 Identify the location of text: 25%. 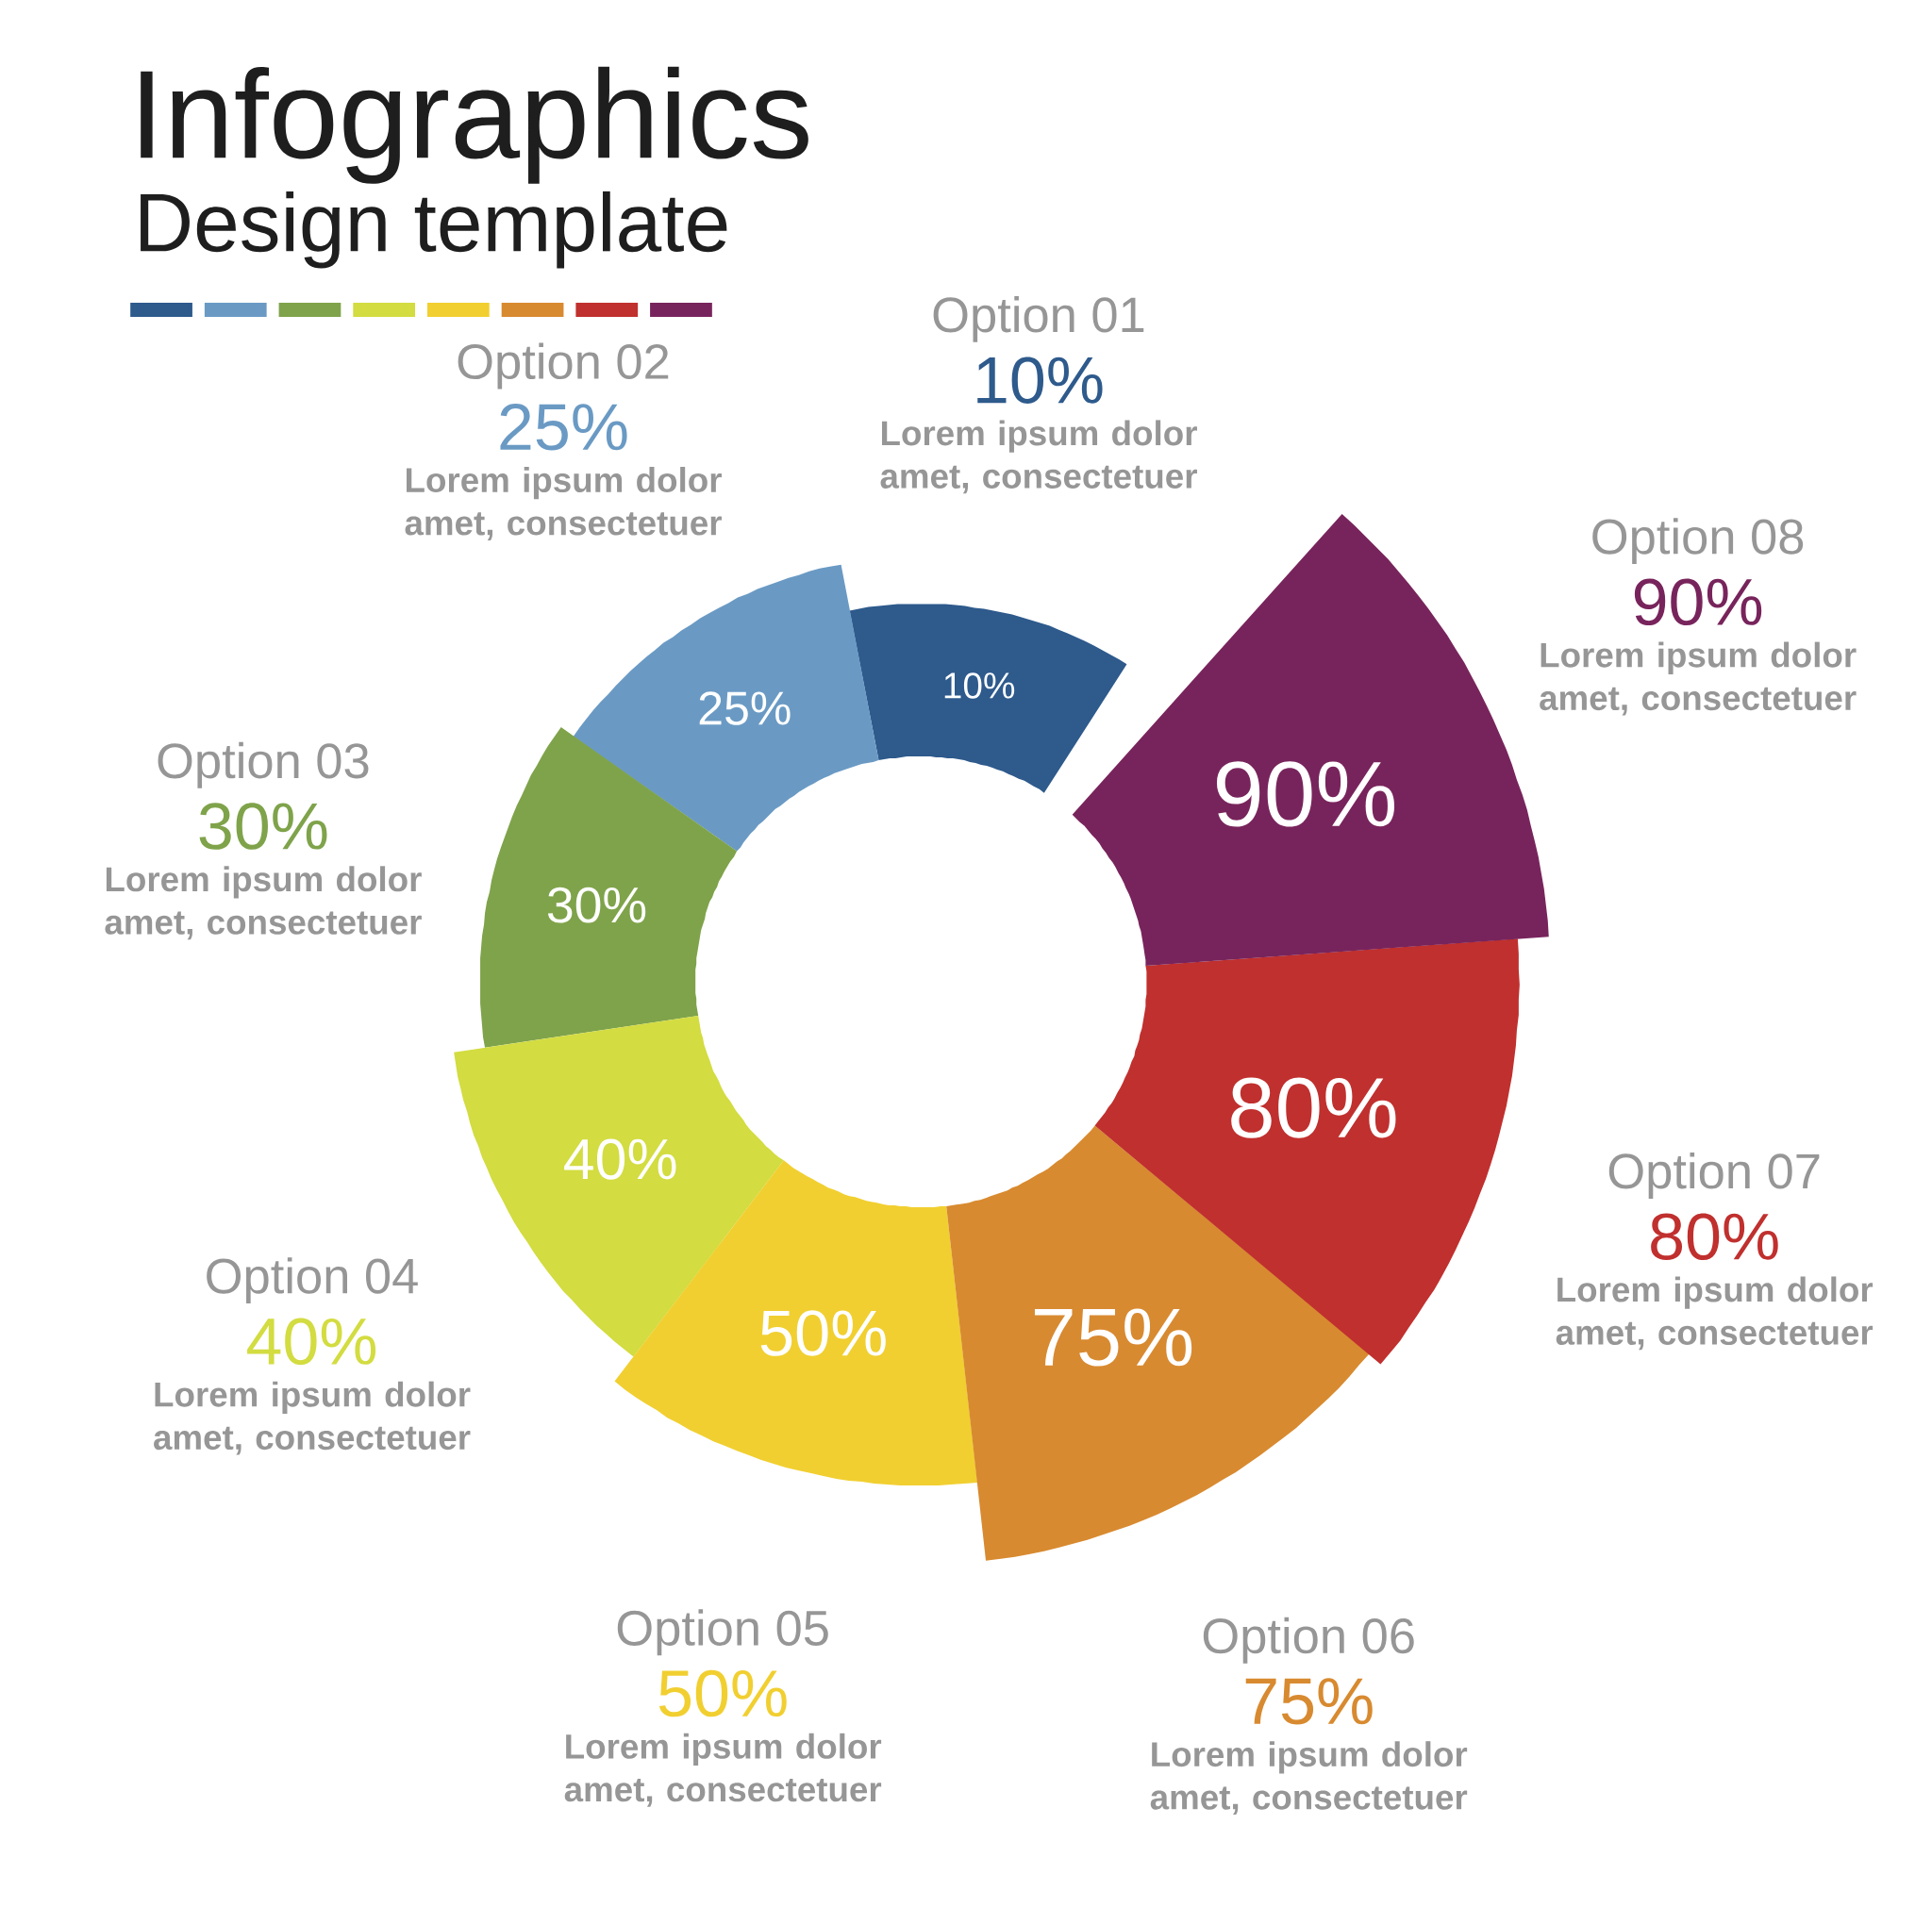
(745, 708).